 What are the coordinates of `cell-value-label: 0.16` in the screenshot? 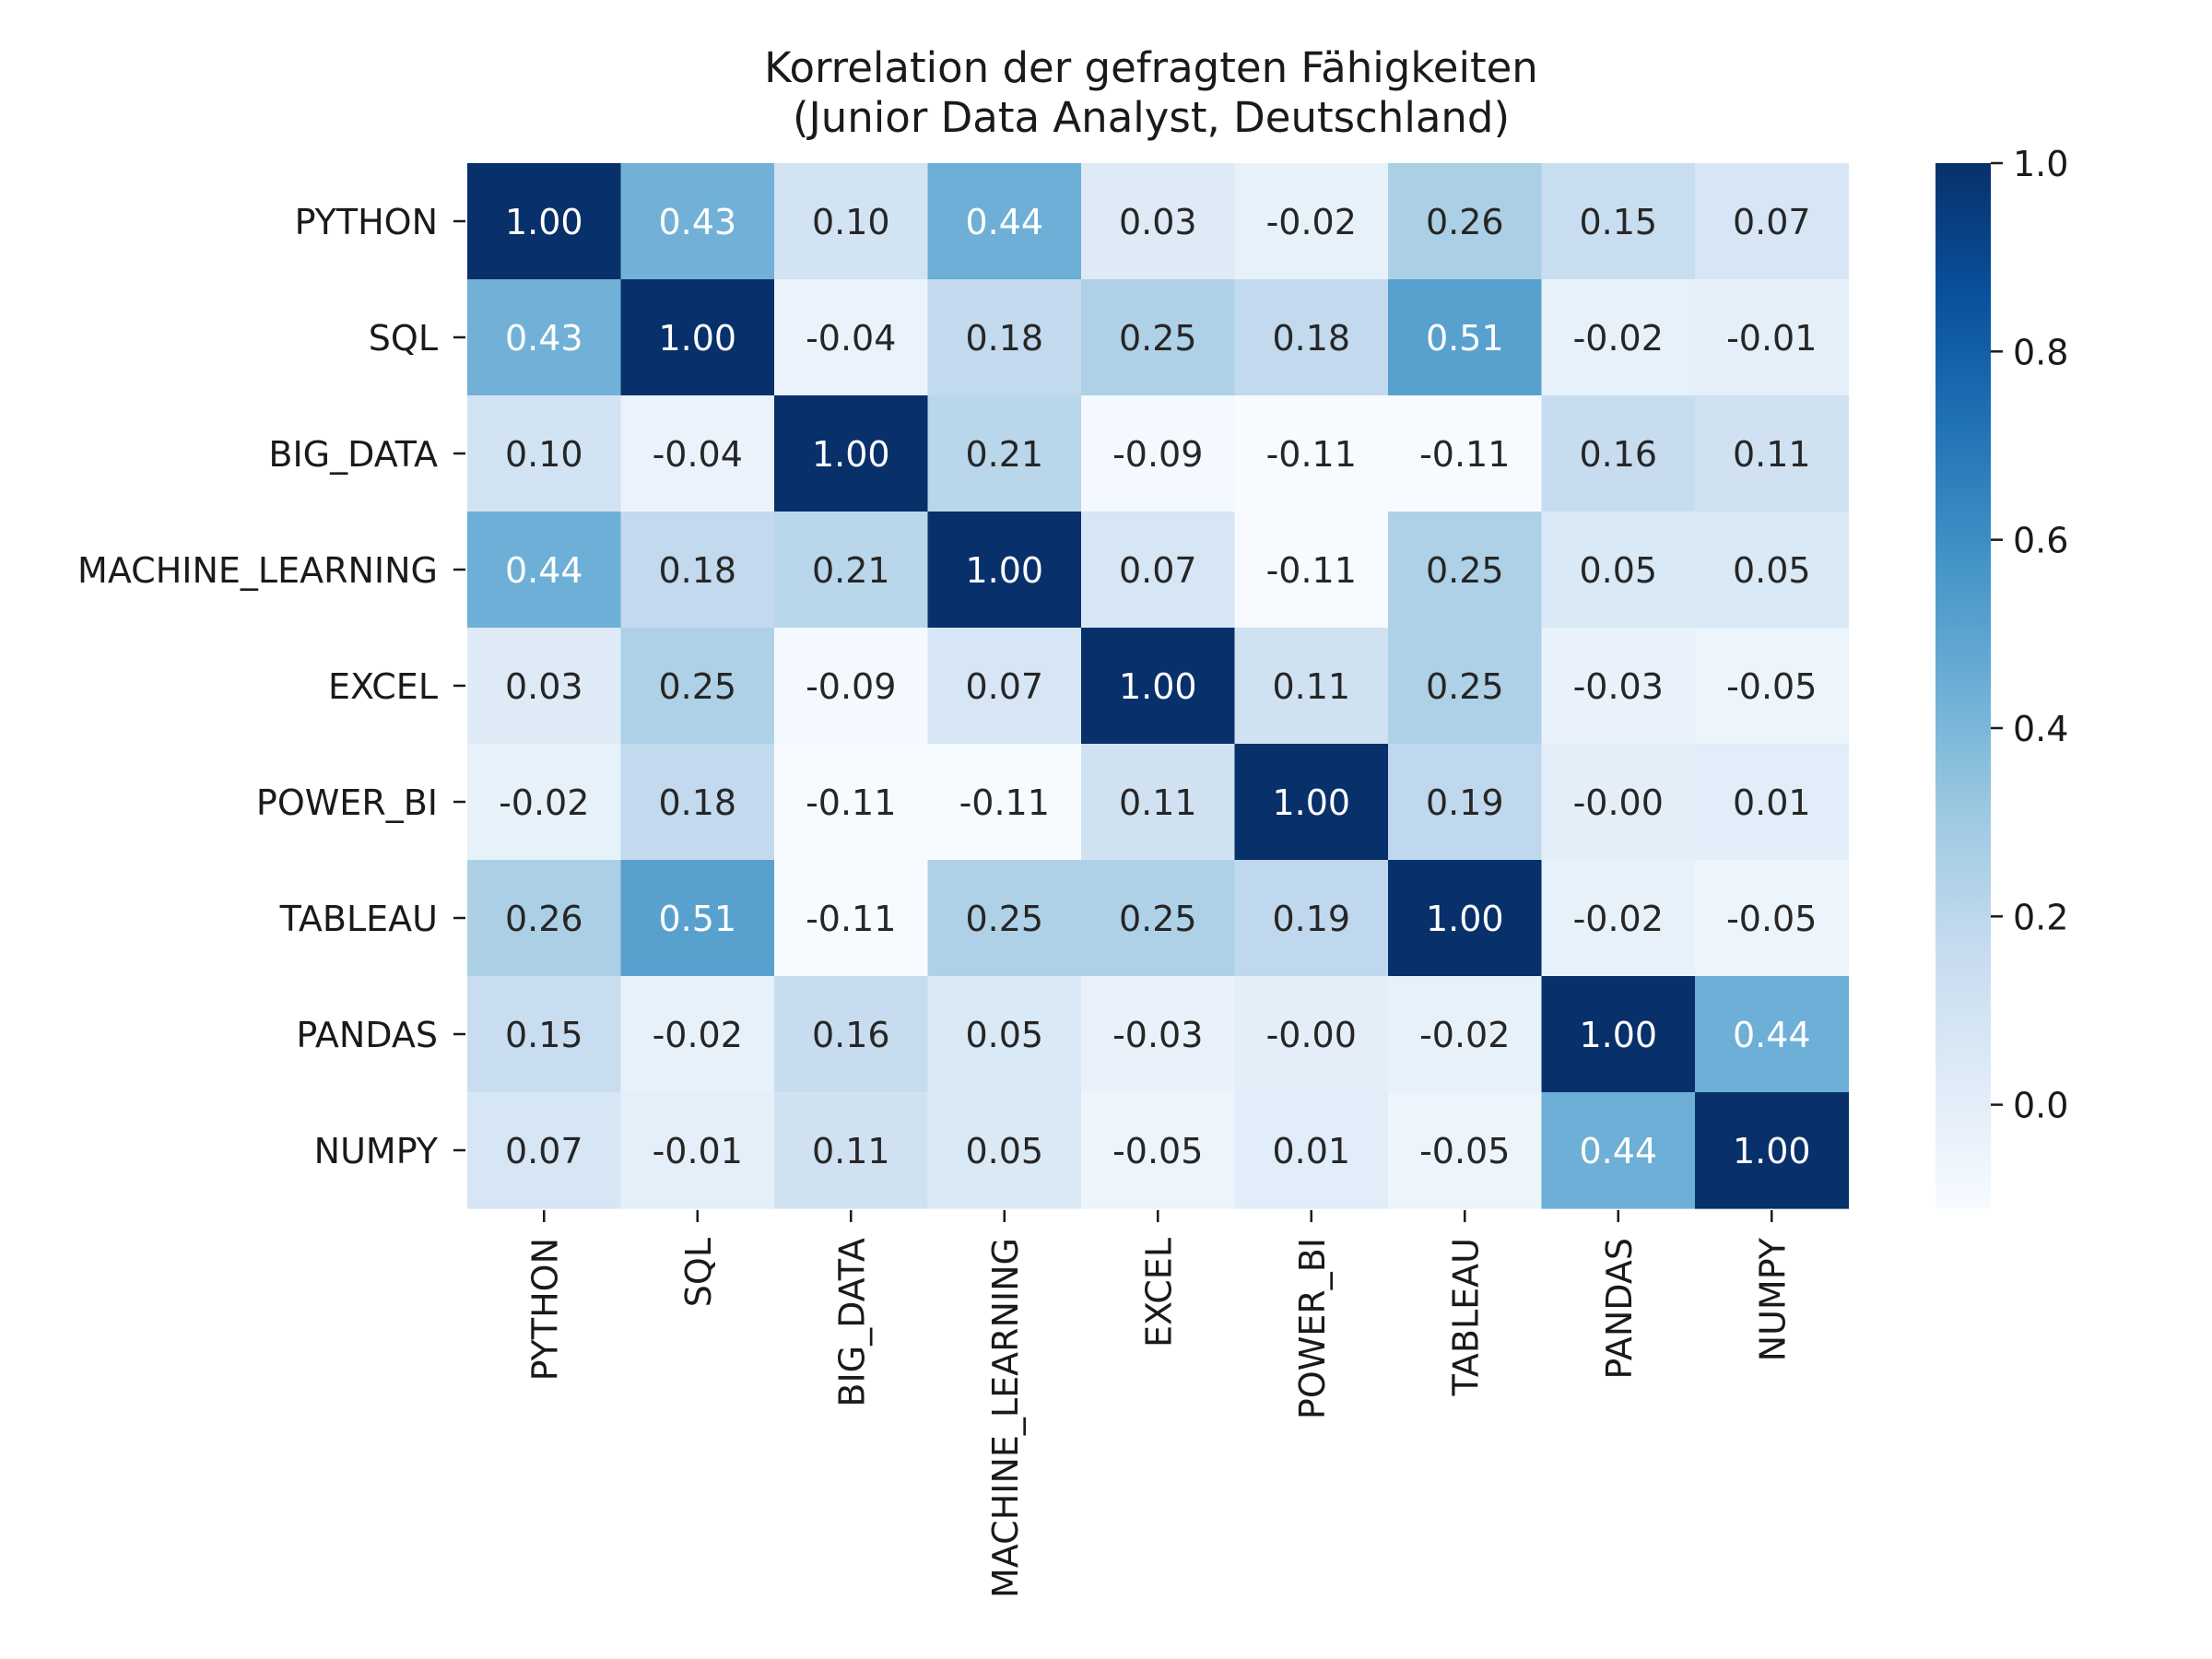 It's located at (1618, 454).